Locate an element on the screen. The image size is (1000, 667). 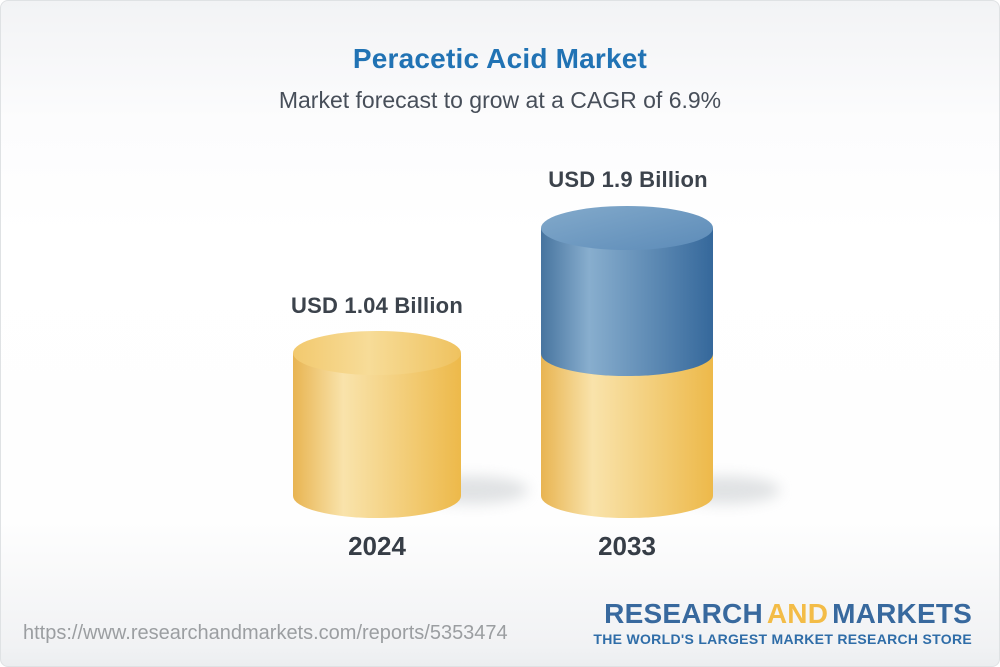
bar-2024 is located at coordinates (410, 424).